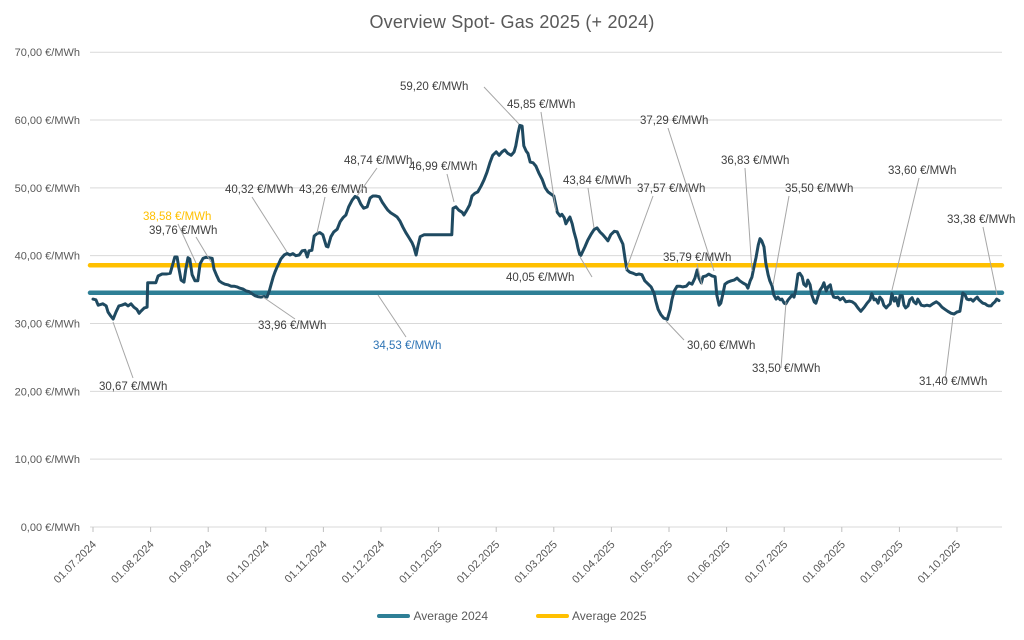 The image size is (1024, 640). What do you see at coordinates (593, 562) in the screenshot?
I see `x-axis-tick-label: 01.04.2025` at bounding box center [593, 562].